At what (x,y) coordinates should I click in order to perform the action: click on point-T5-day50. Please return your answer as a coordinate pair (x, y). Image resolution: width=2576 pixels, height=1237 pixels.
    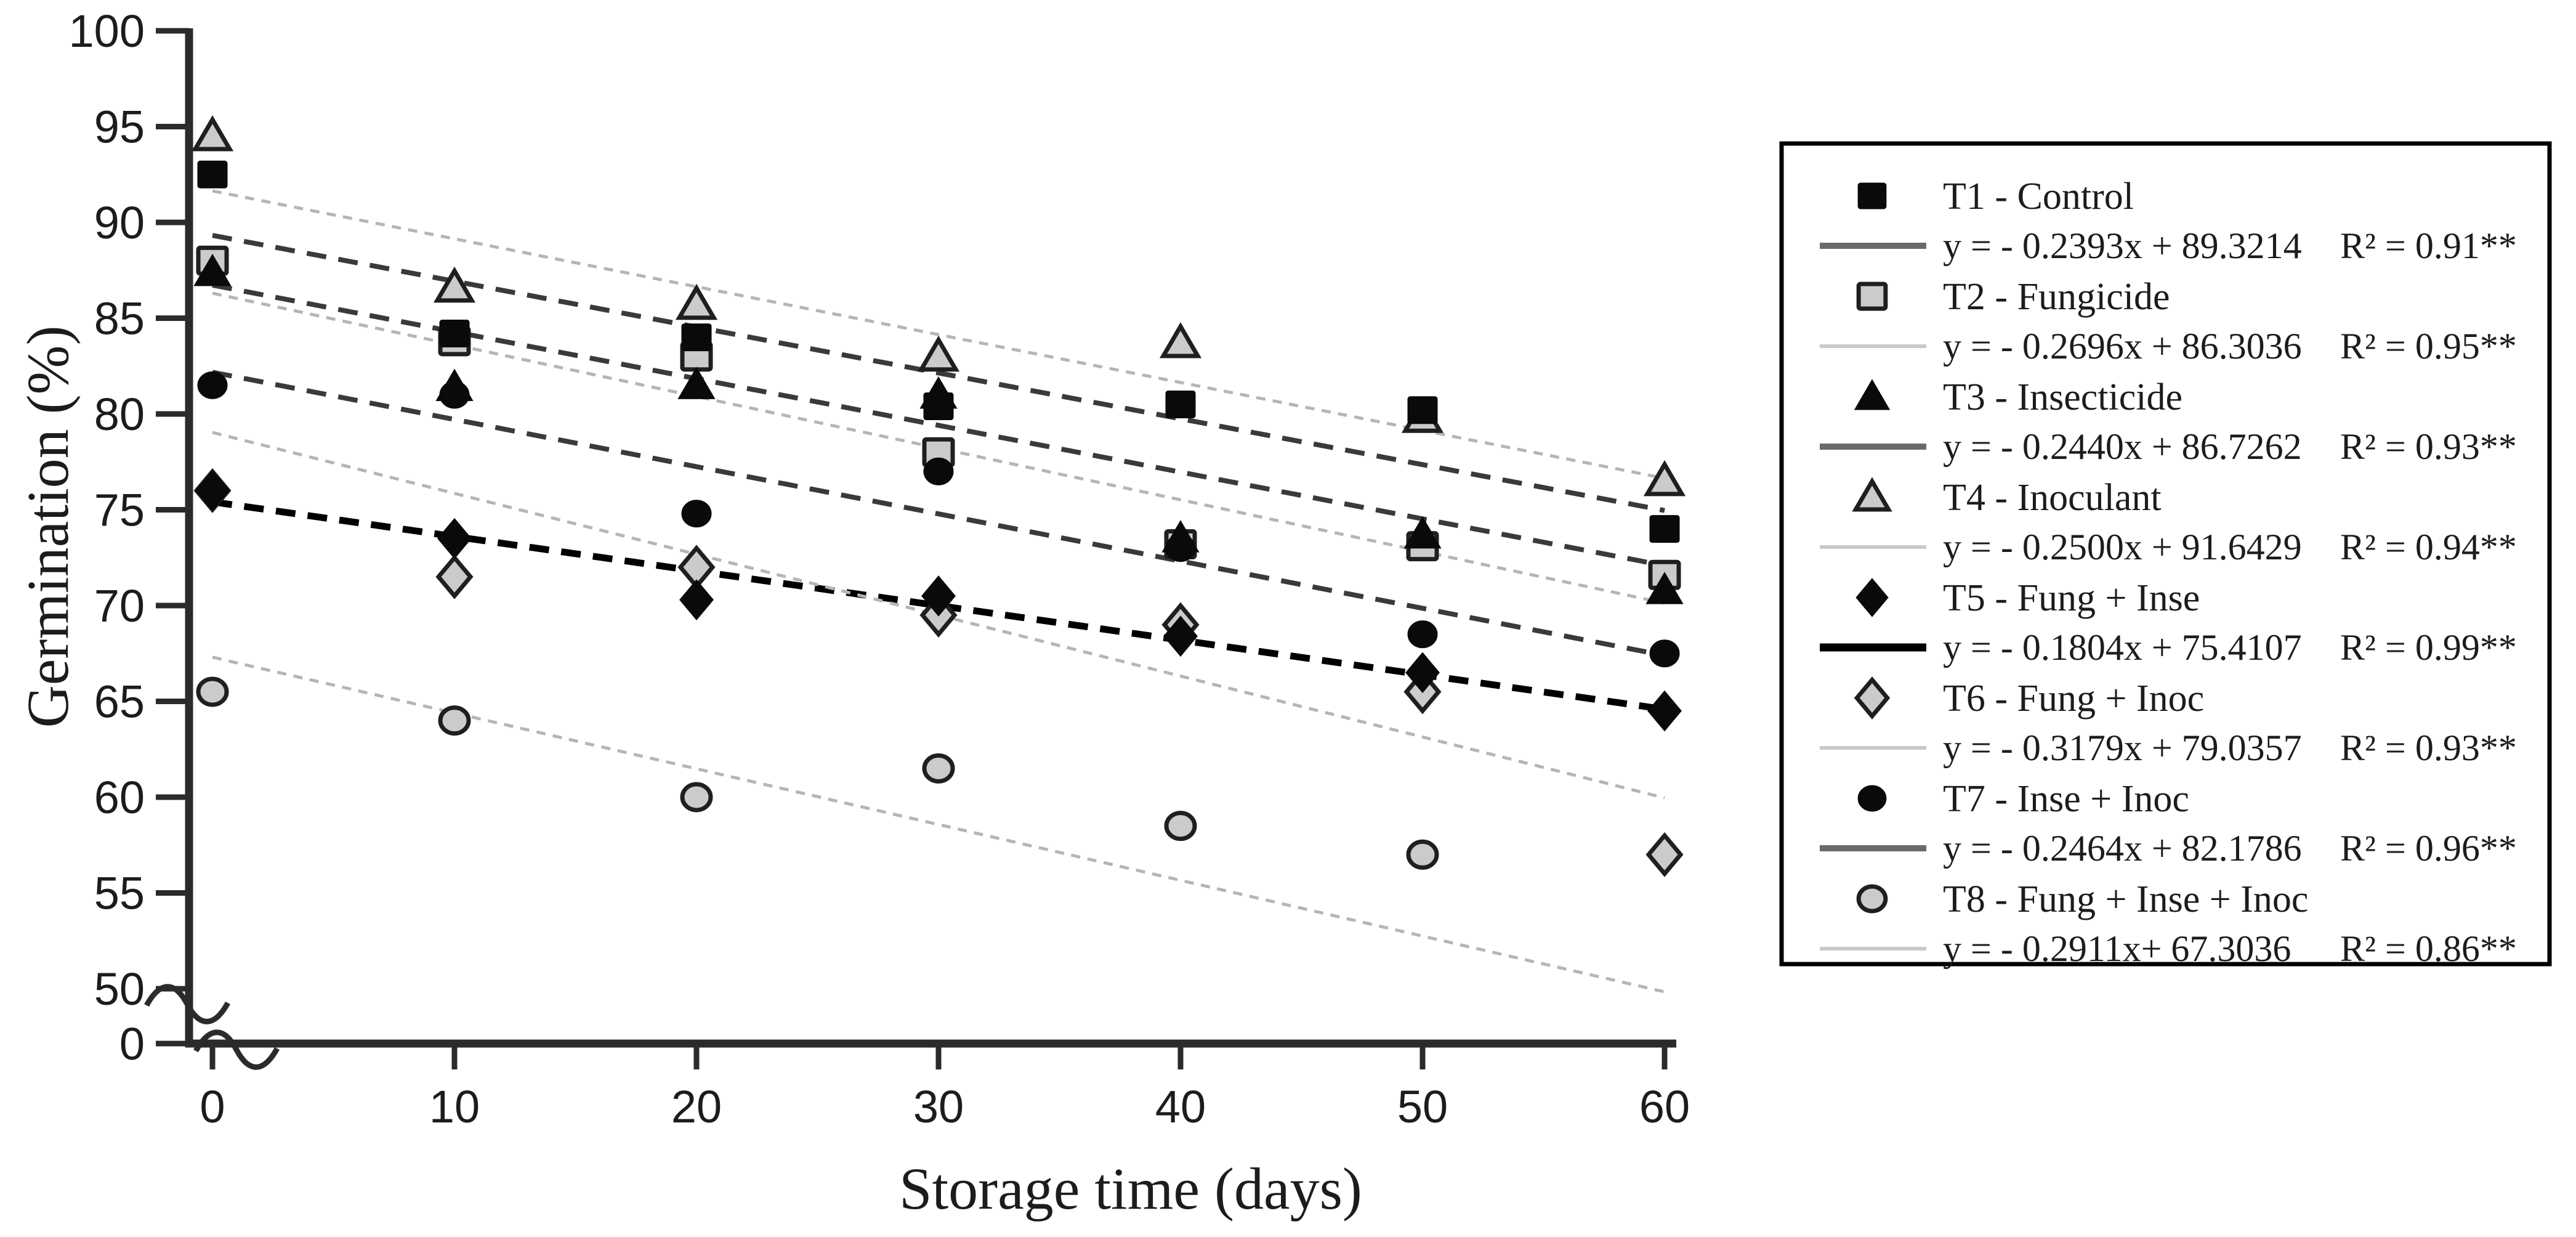
    Looking at the image, I should click on (1422, 673).